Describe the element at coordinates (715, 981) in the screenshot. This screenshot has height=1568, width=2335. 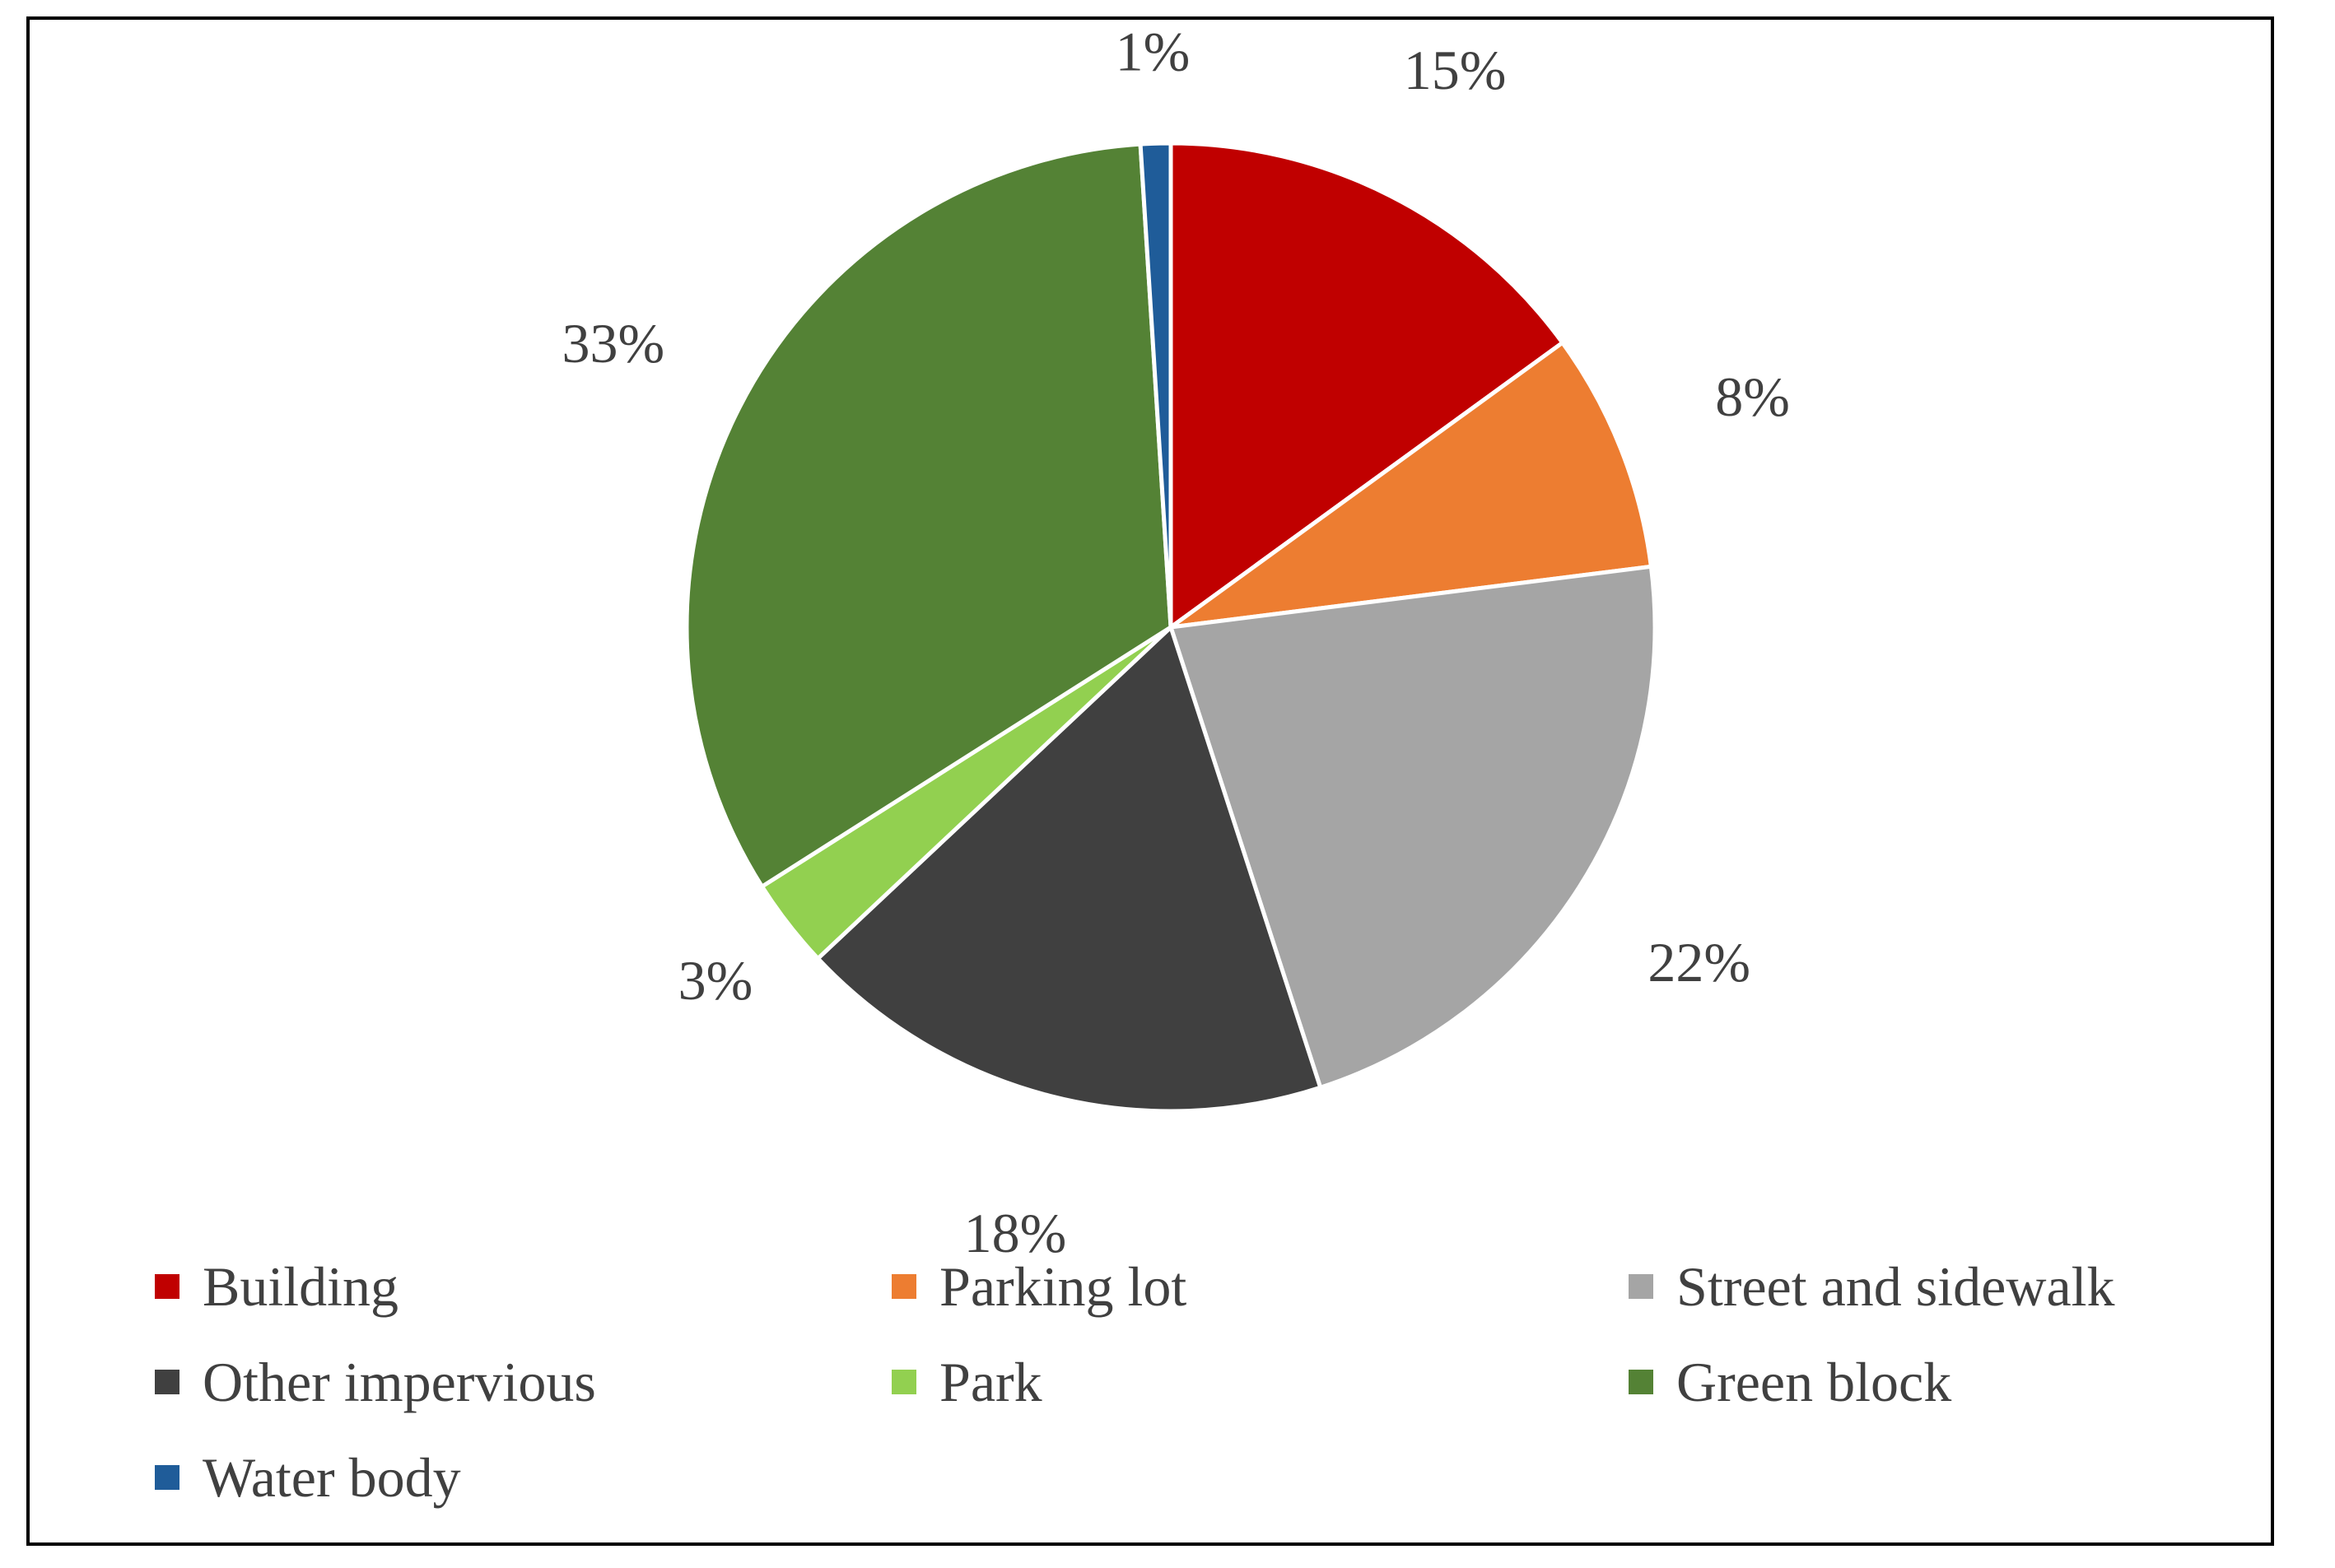
I see `data-label-park: 3%` at that location.